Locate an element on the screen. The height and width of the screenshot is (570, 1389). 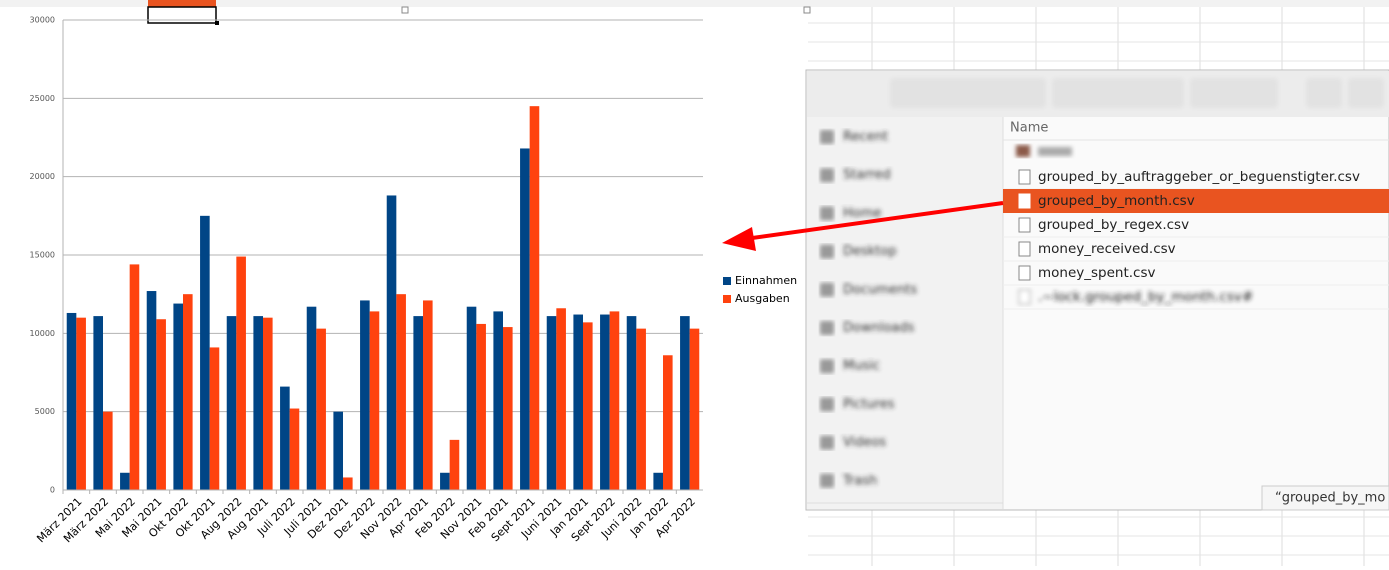
arrow-head is located at coordinates (739, 239).